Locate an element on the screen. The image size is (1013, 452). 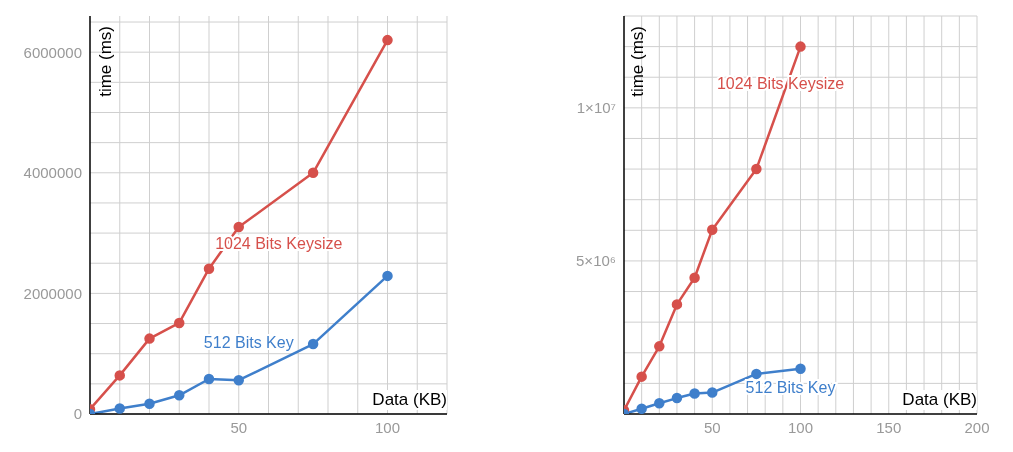
y-tick-label: 2000000 is located at coordinates (52, 293).